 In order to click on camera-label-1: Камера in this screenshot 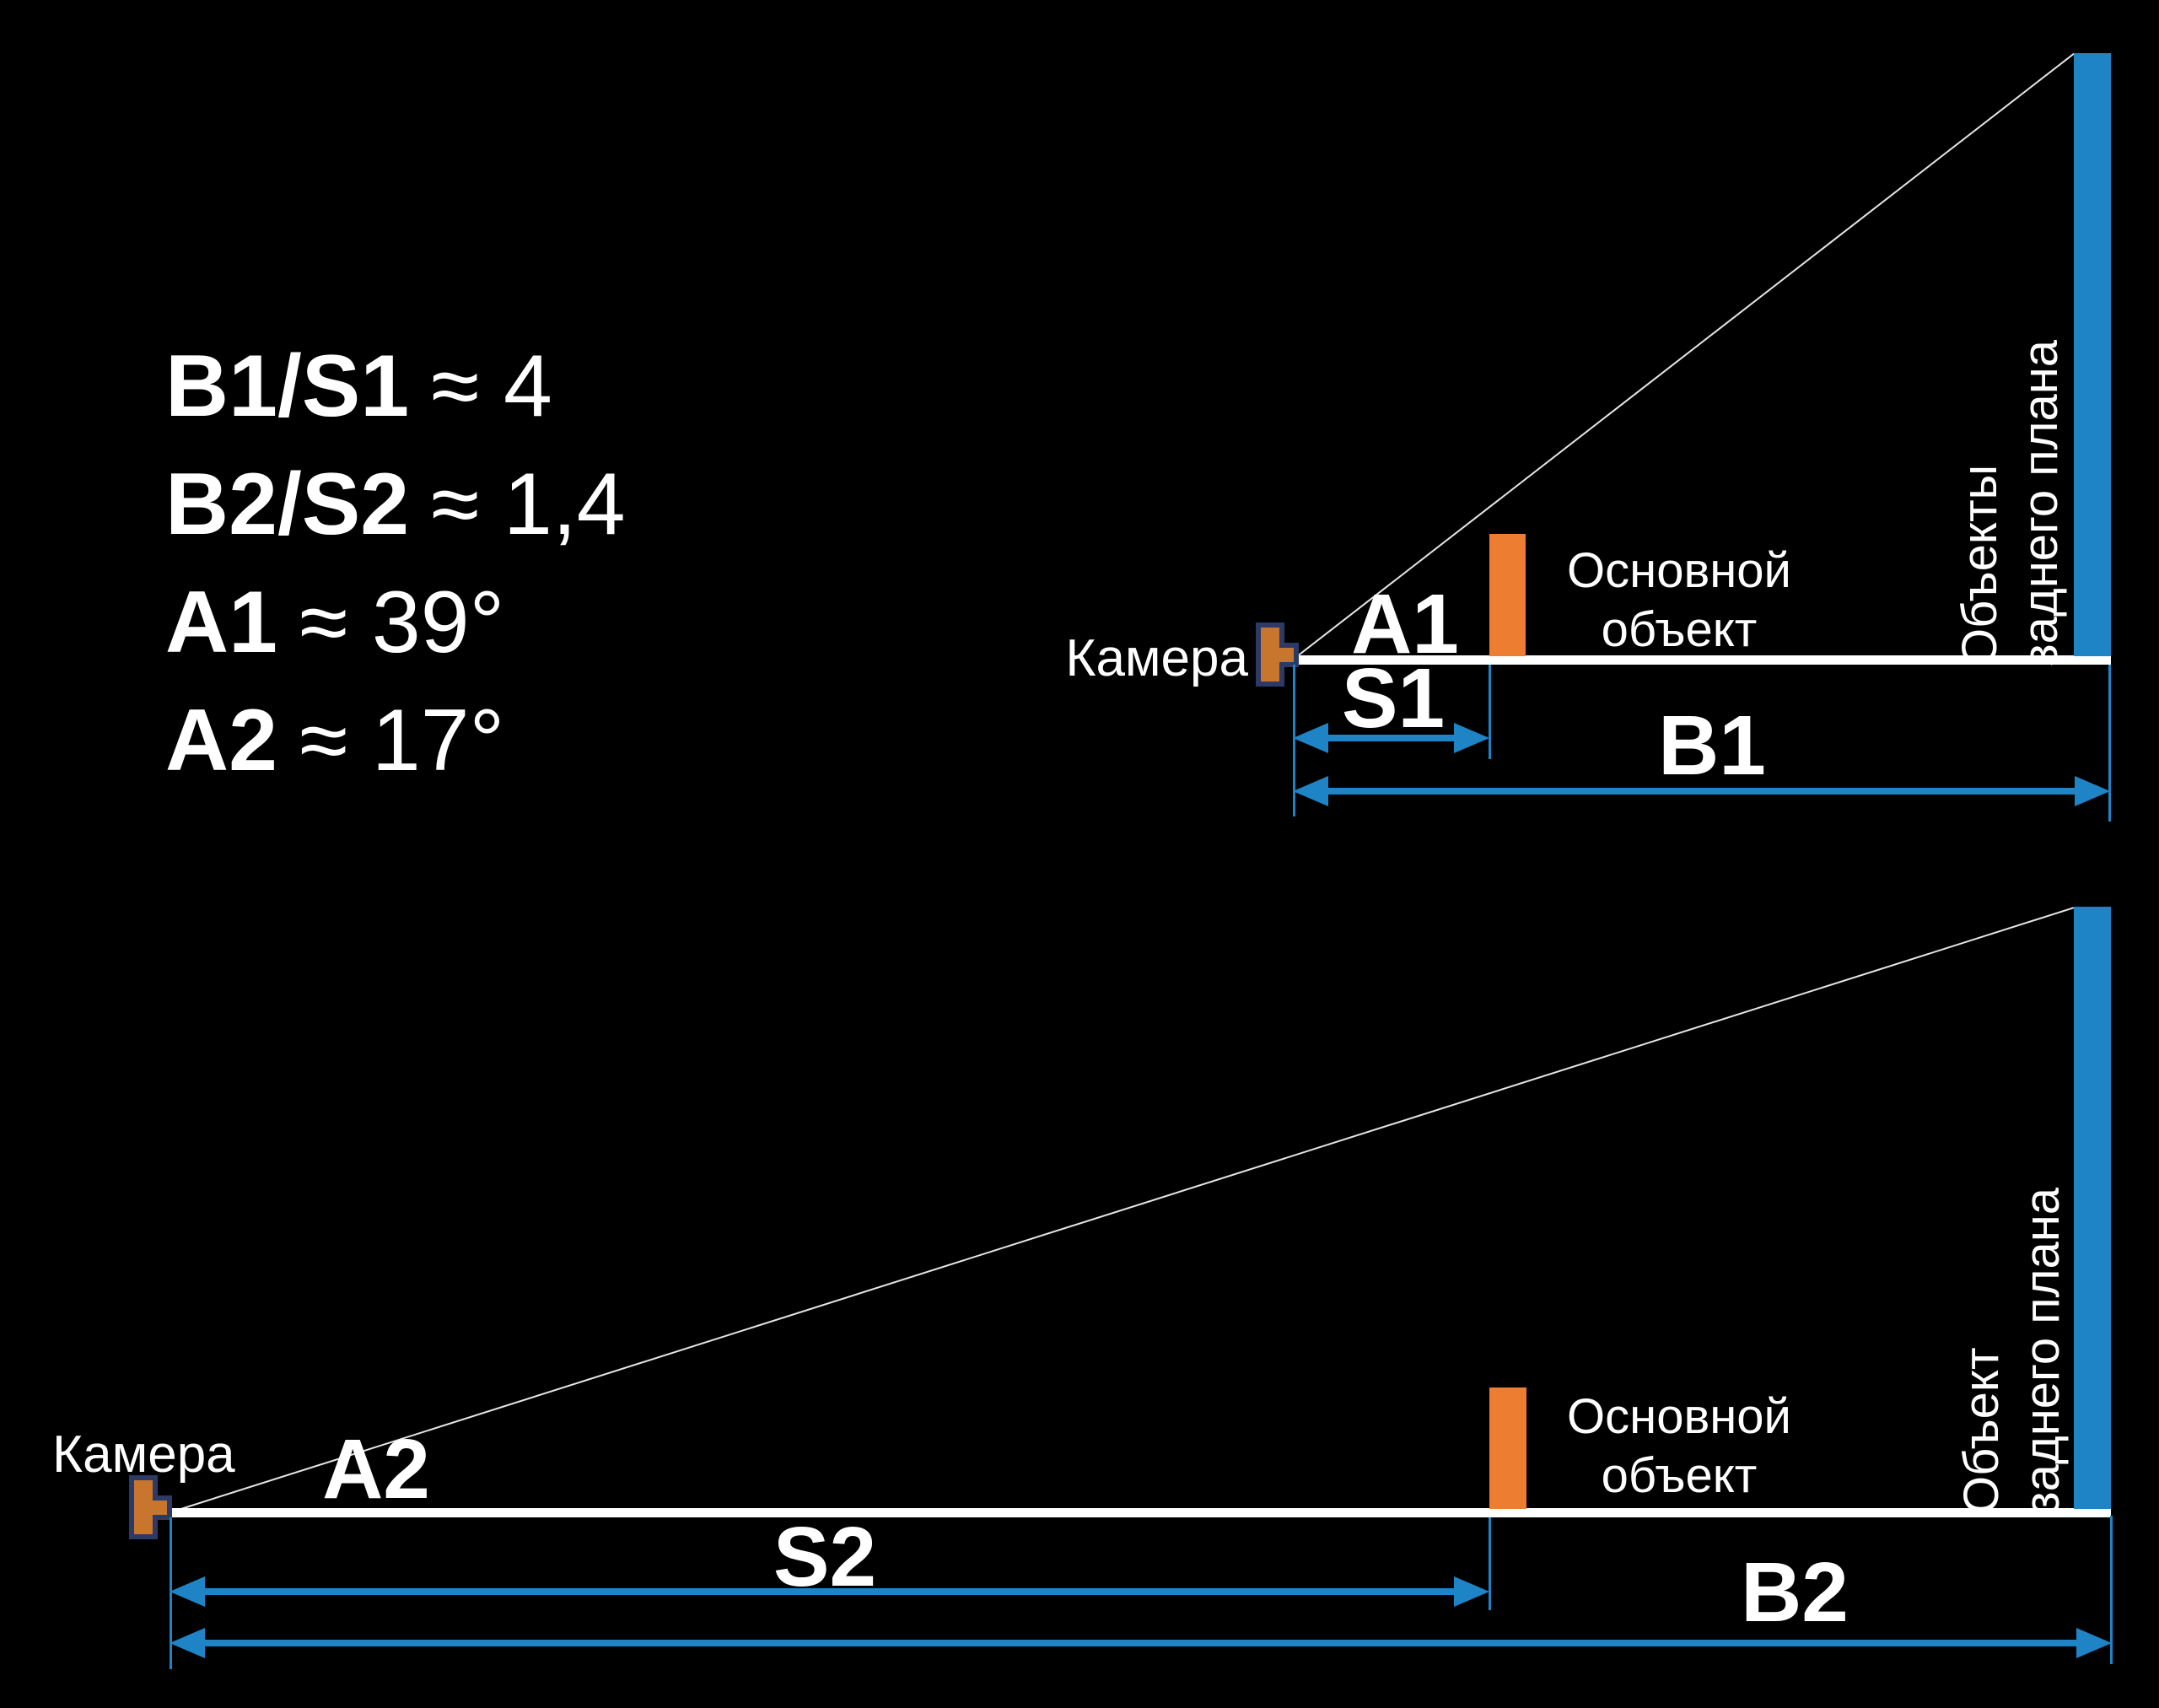, I will do `click(1156, 658)`.